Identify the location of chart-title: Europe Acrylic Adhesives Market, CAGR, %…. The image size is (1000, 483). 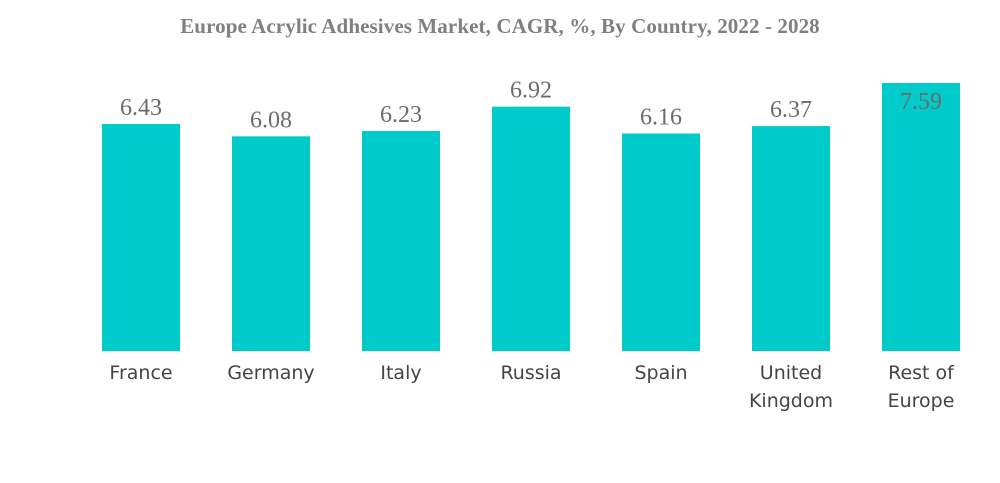
(500, 26).